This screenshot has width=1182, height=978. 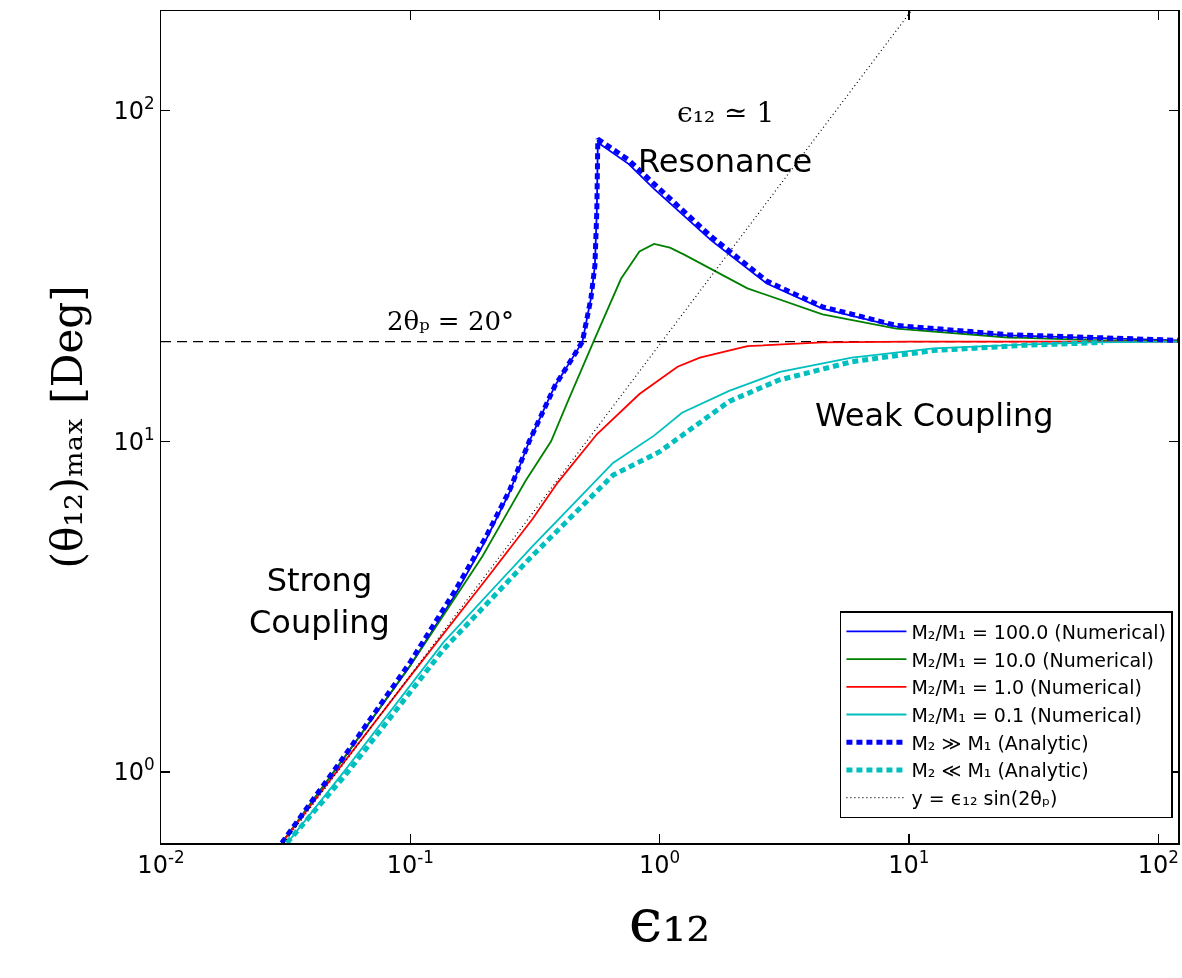 What do you see at coordinates (134, 108) in the screenshot?
I see `y-tick-label: 10$^{2}$` at bounding box center [134, 108].